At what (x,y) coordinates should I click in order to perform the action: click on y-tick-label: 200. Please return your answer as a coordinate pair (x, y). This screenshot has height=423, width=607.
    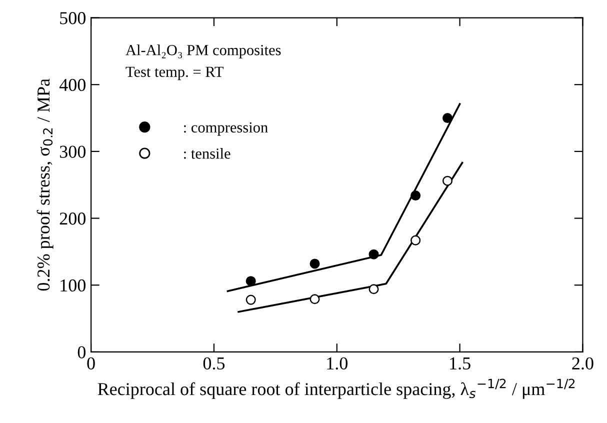
    Looking at the image, I should click on (73, 218).